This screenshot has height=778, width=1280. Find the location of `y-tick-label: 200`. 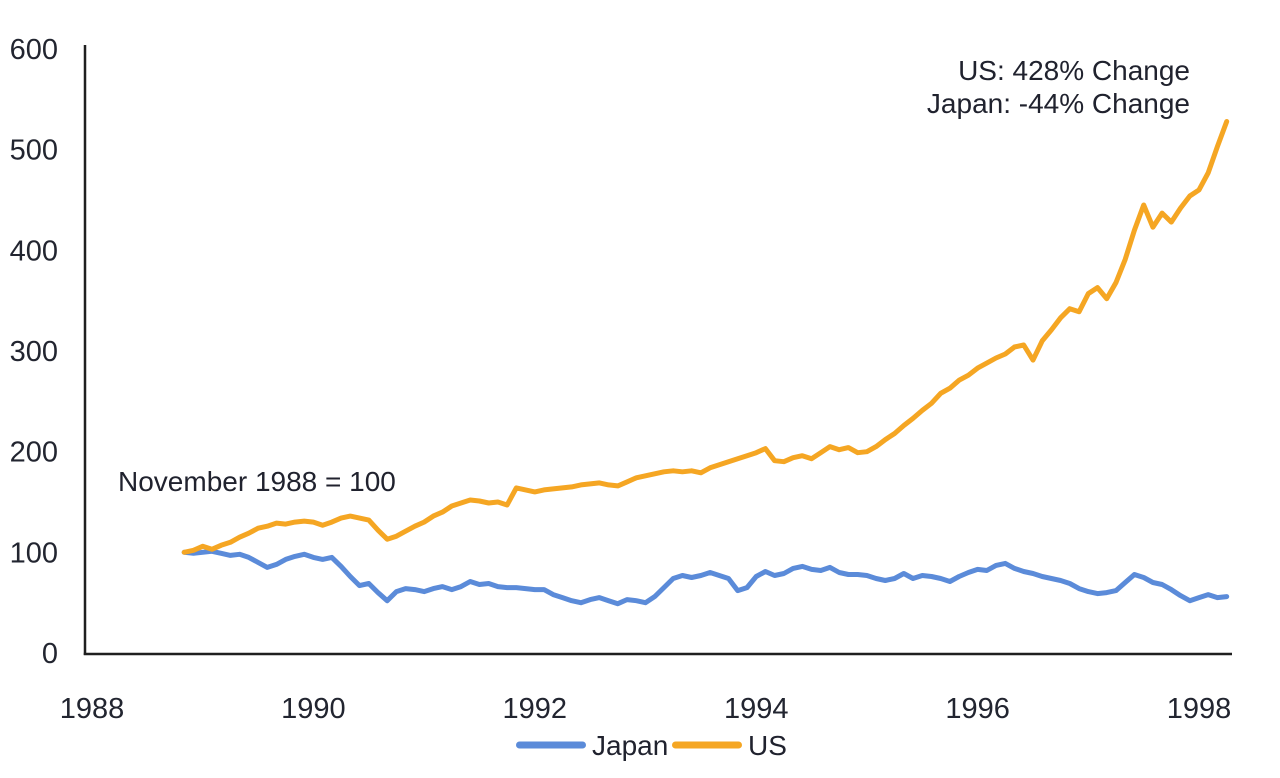

y-tick-label: 200 is located at coordinates (34, 453).